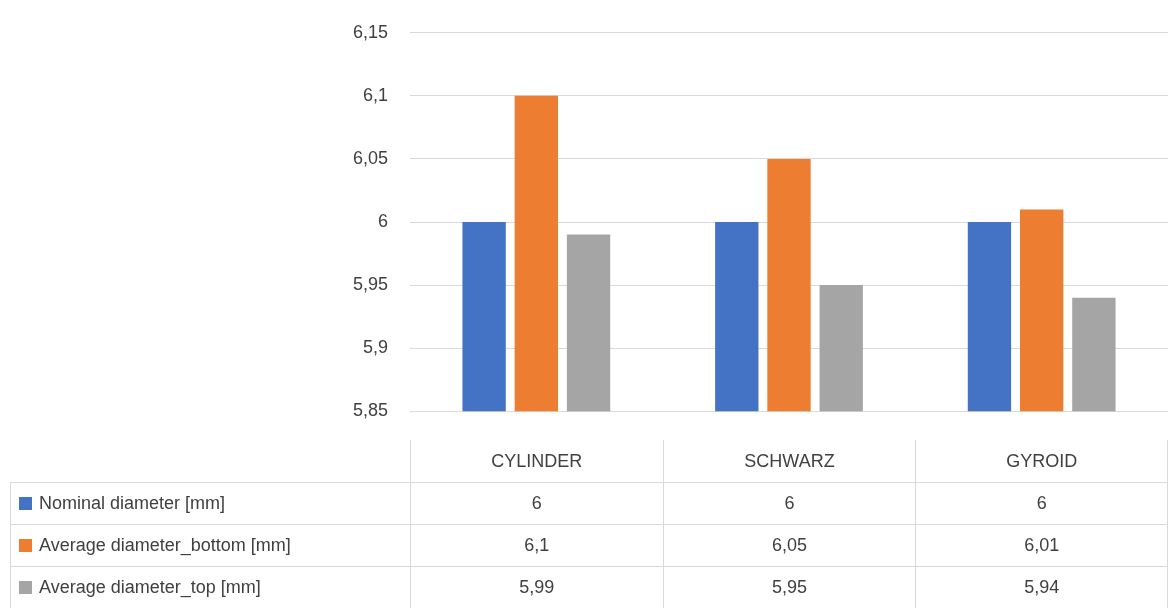  Describe the element at coordinates (536, 545) in the screenshot. I see `data-label: 6,1` at that location.